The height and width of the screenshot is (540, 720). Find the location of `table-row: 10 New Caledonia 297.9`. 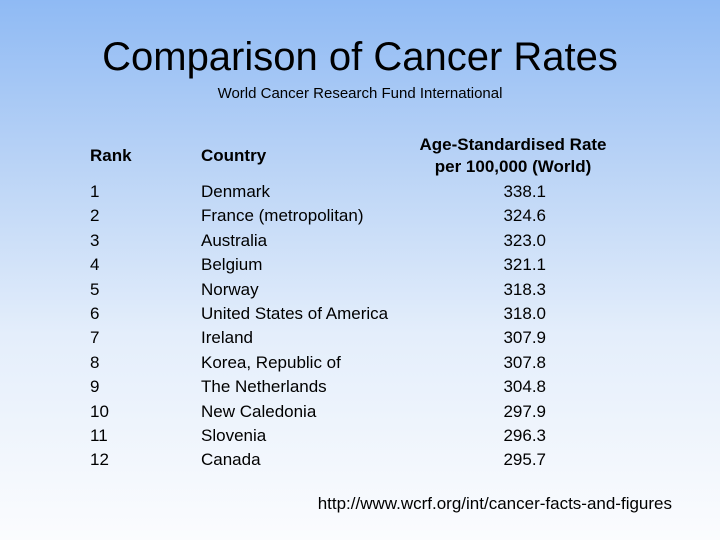

table-row: 10 New Caledonia 297.9 is located at coordinates (360, 412).